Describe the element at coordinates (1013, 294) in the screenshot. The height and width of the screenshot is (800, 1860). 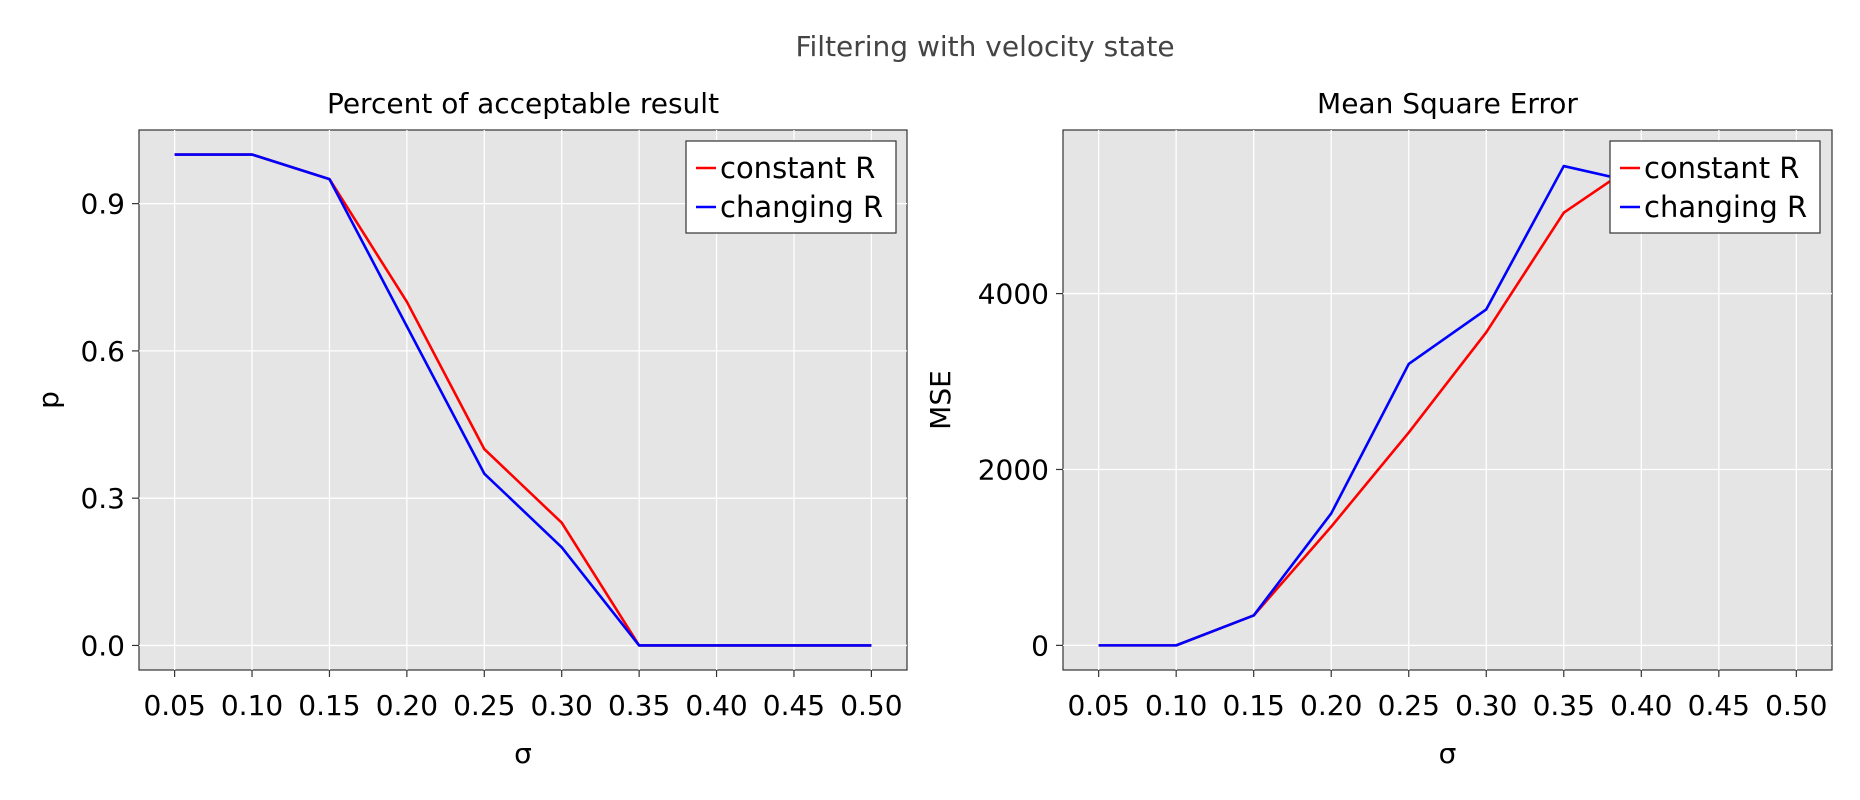
I see `y-tick-label: 4000` at that location.